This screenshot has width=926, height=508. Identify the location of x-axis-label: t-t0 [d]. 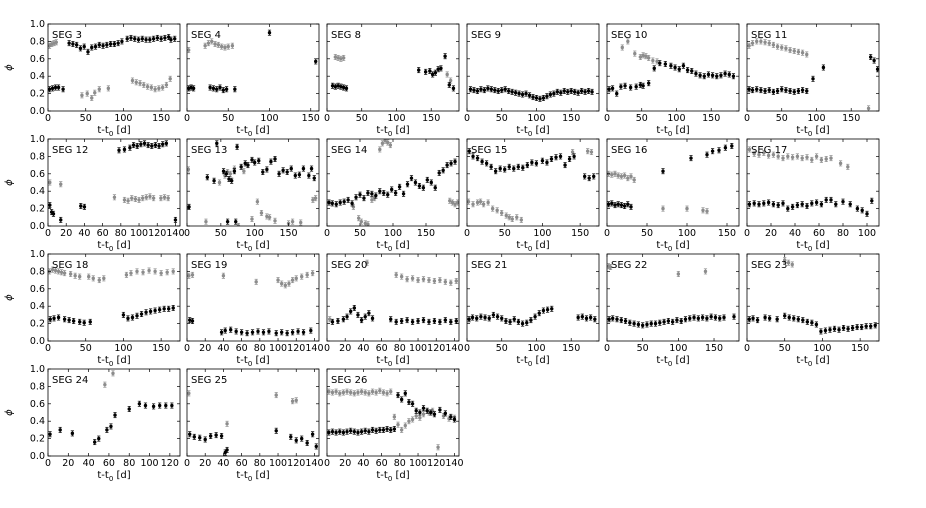
(812, 361).